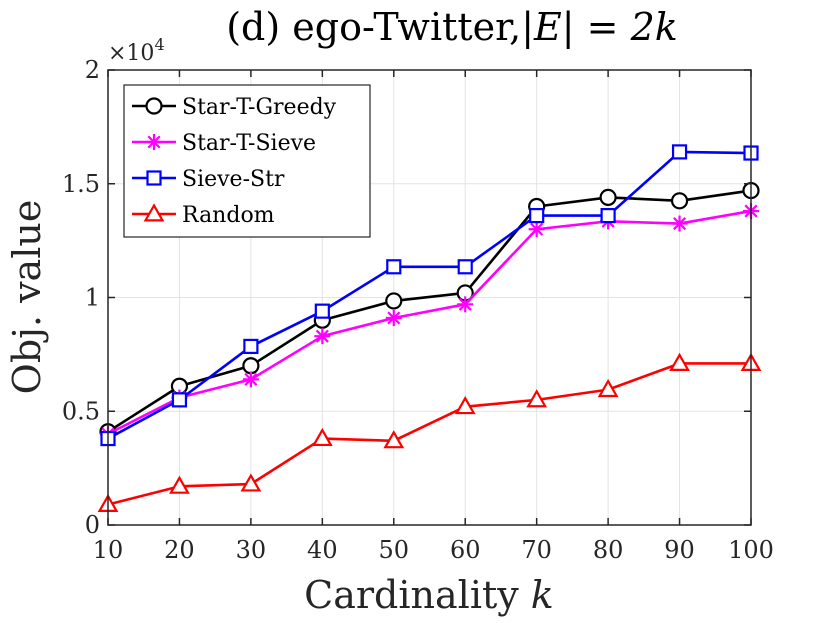 Image resolution: width=830 pixels, height=623 pixels. I want to click on y-tick-label: 0.5, so click(81, 411).